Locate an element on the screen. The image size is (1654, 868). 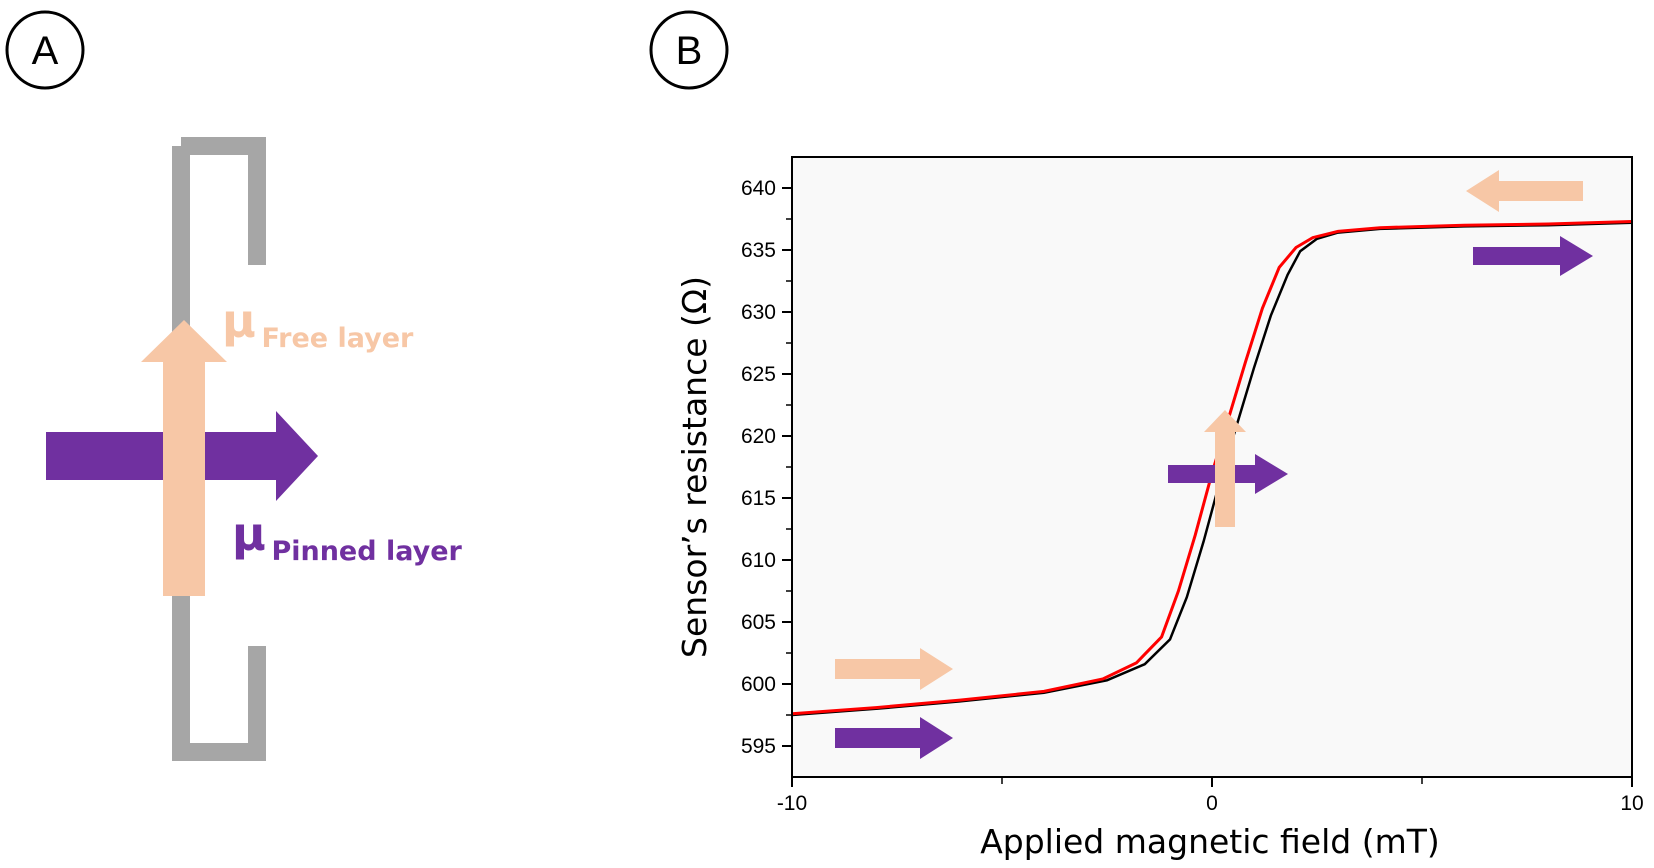
y-axis-ticks: 595 600 605 610 615 620 625 630 635 640 is located at coordinates (766, 467).